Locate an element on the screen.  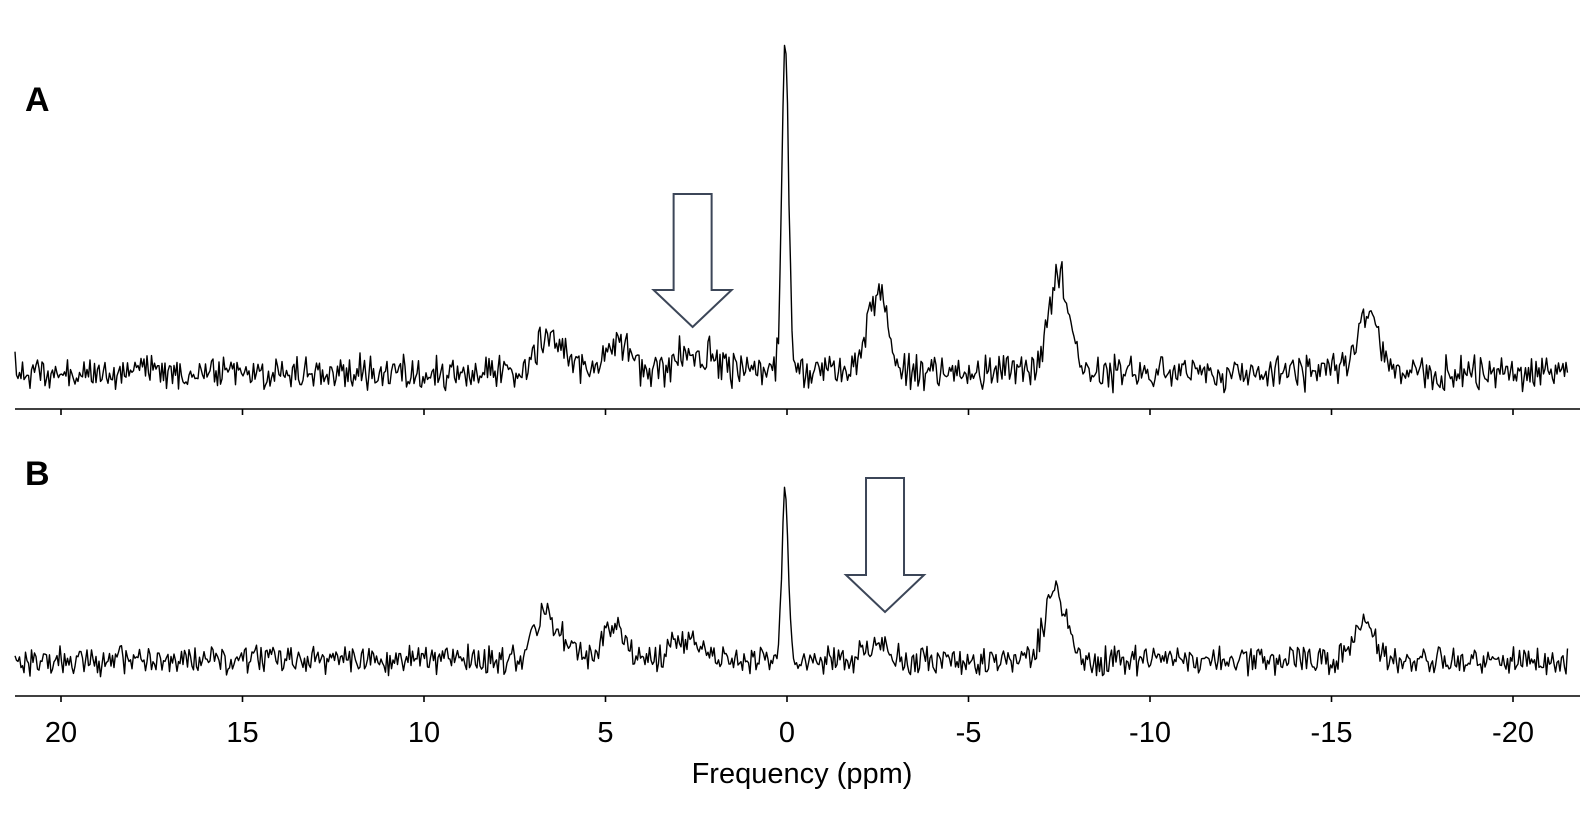
panel-a-arrow-indicator is located at coordinates (693, 261).